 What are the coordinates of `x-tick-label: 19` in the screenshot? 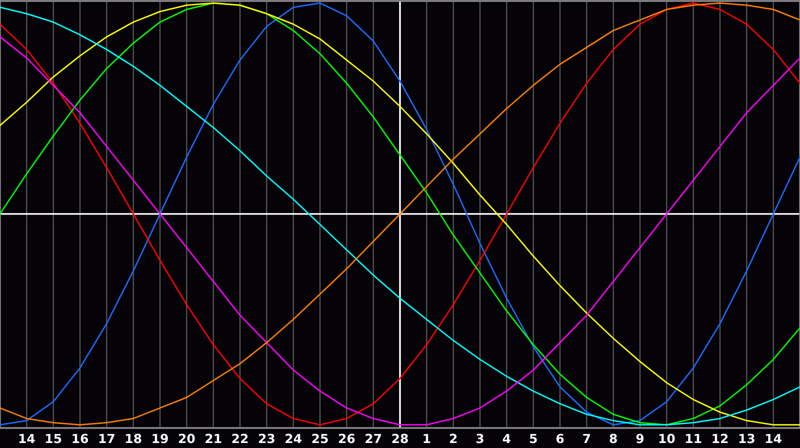 It's located at (160, 439).